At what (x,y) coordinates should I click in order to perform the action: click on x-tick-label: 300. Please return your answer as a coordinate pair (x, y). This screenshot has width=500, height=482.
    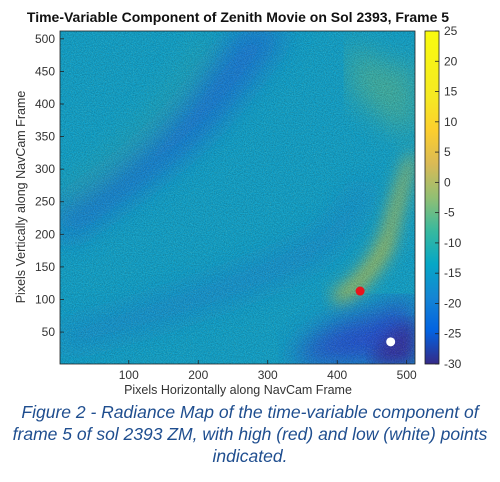
    Looking at the image, I should click on (268, 375).